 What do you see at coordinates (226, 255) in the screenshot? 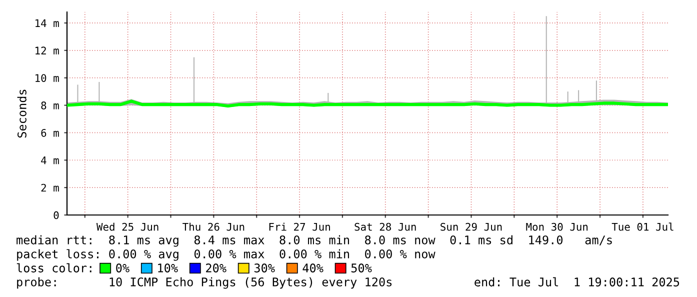
I see `text: packet loss: 0.00 % avg 0.00 % max 0.00 % min 0.00 % now` at bounding box center [226, 255].